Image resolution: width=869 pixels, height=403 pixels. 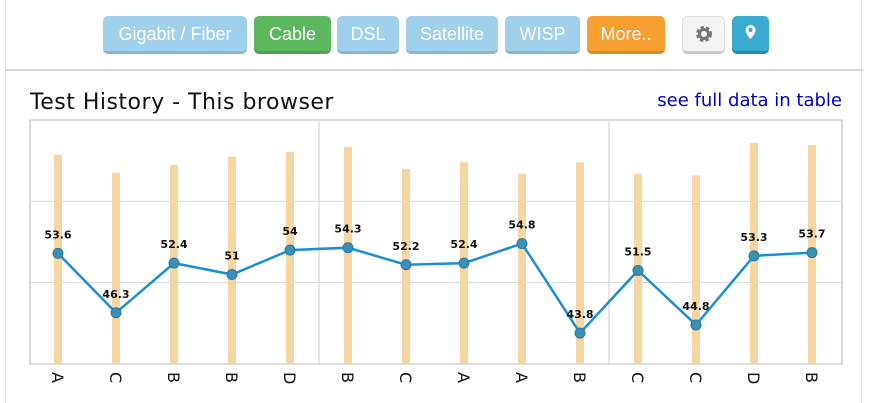 I want to click on data-label: 46.3, so click(x=115, y=294).